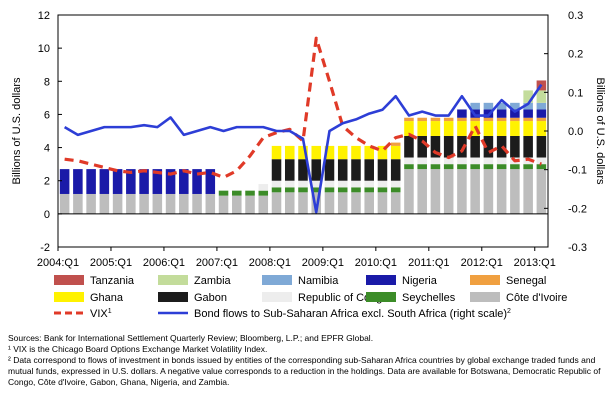 The image size is (616, 420). Describe the element at coordinates (276, 190) in the screenshot. I see `bar-seychelles-2008-q1` at that location.